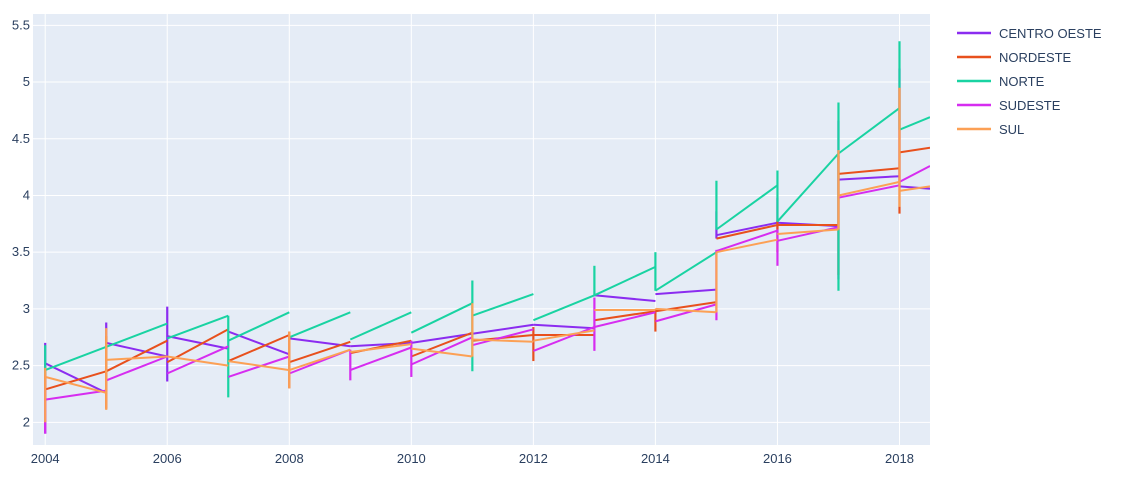 The image size is (1125, 483). What do you see at coordinates (990, 129) in the screenshot?
I see `legend-item-sul: SUL` at bounding box center [990, 129].